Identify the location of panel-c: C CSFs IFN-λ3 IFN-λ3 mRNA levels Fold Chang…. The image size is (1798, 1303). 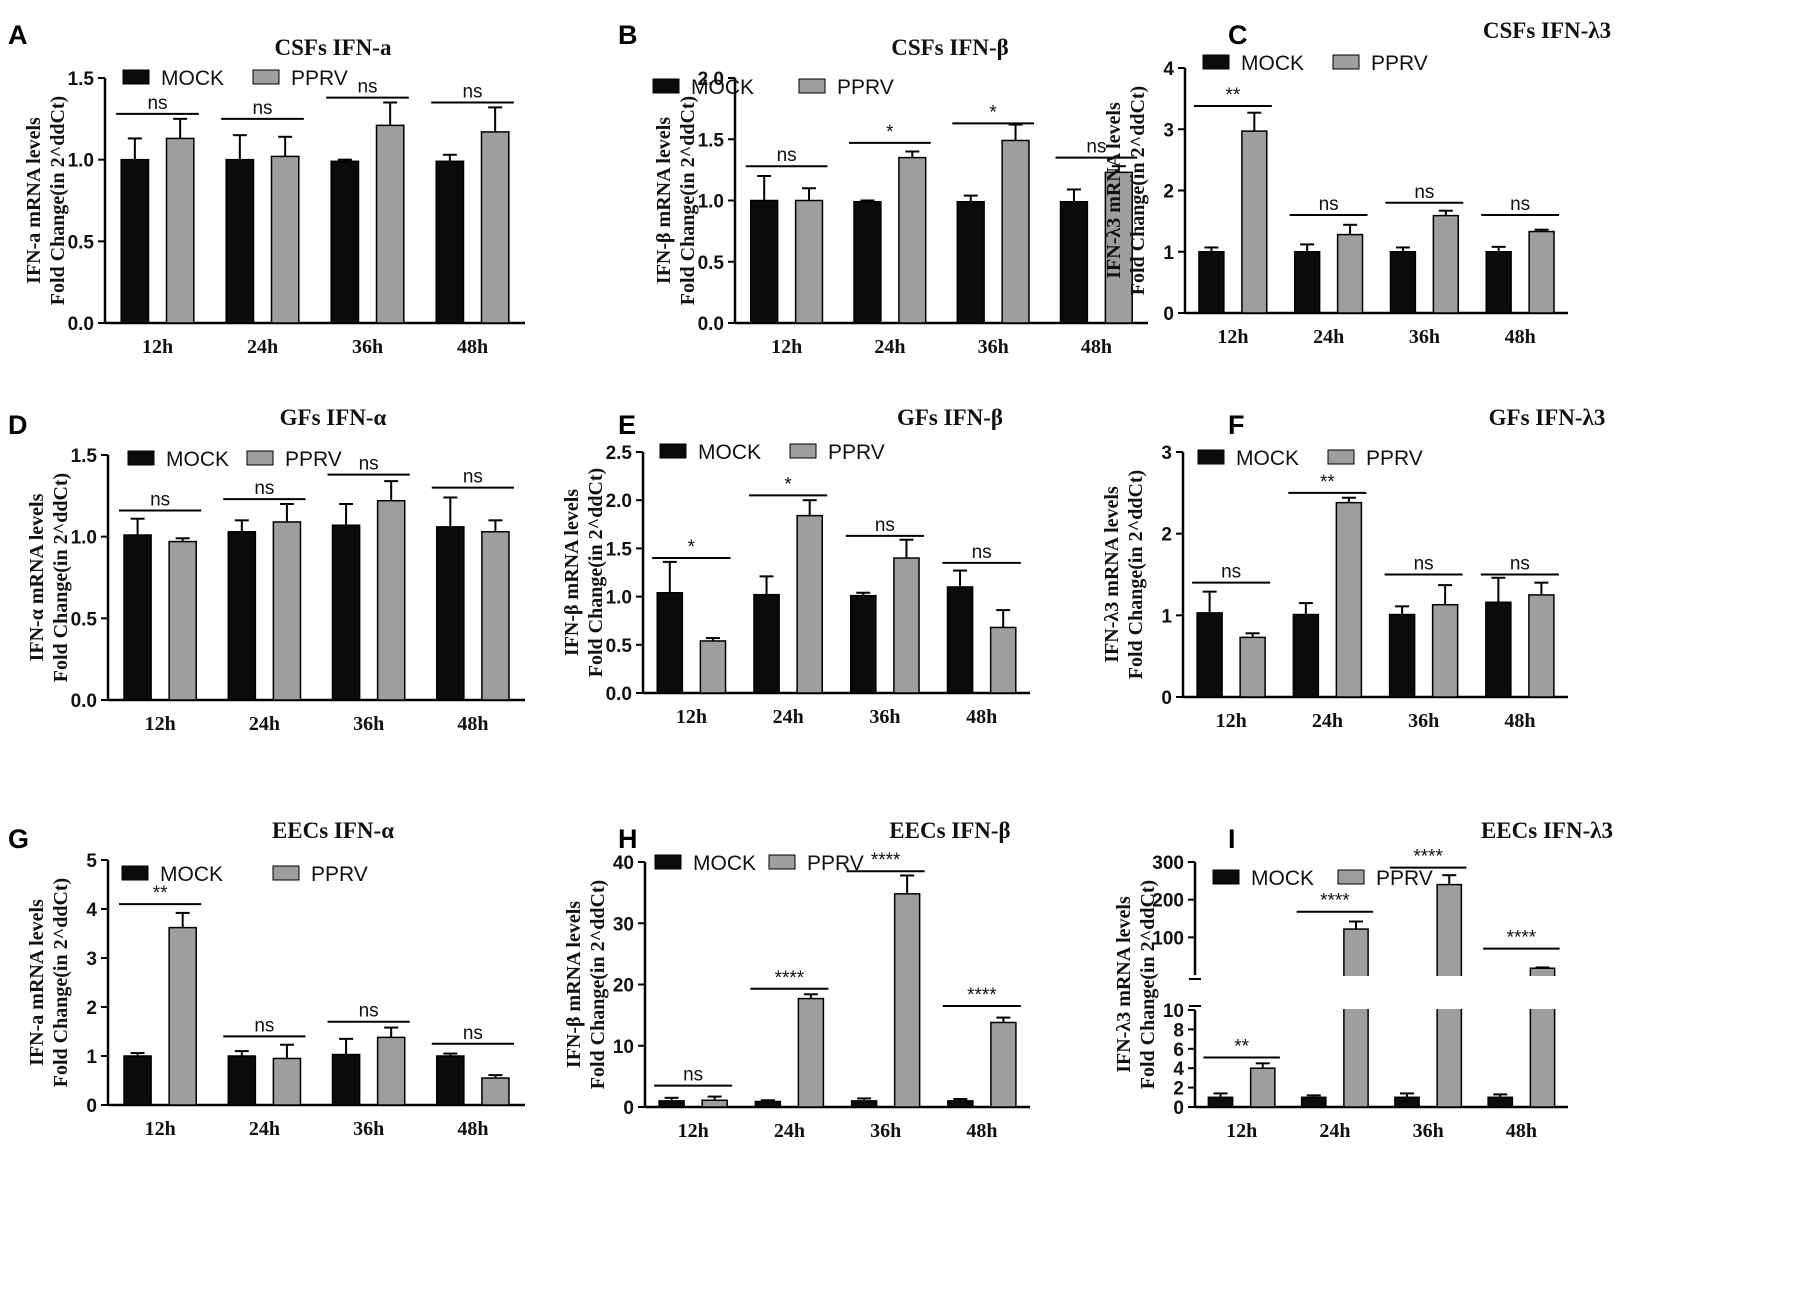
(1357, 183).